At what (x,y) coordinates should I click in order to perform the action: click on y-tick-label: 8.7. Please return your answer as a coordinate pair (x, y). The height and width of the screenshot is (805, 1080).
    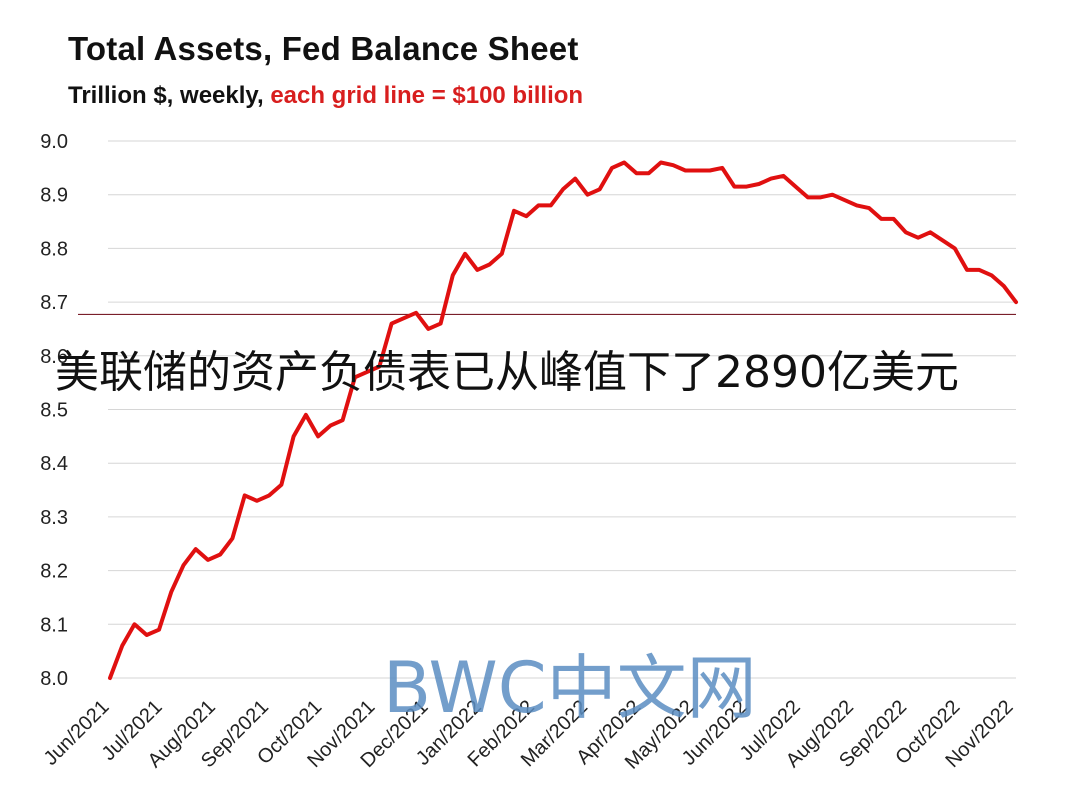
    Looking at the image, I should click on (54, 303).